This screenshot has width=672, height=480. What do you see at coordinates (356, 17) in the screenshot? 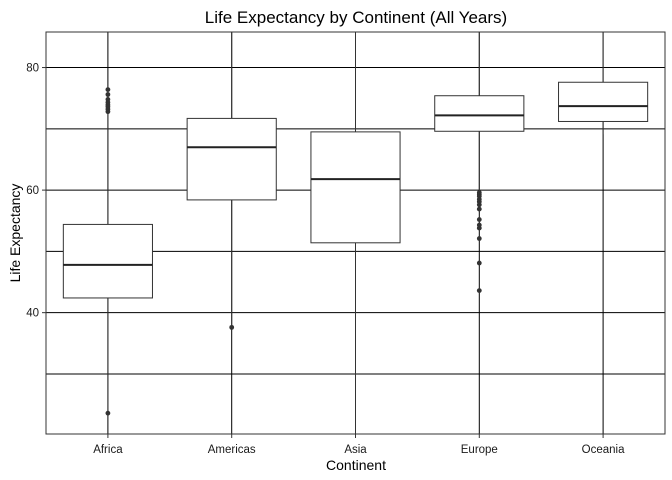
I see `chart-title: Life Expectancy by Continent (All Years)` at bounding box center [356, 17].